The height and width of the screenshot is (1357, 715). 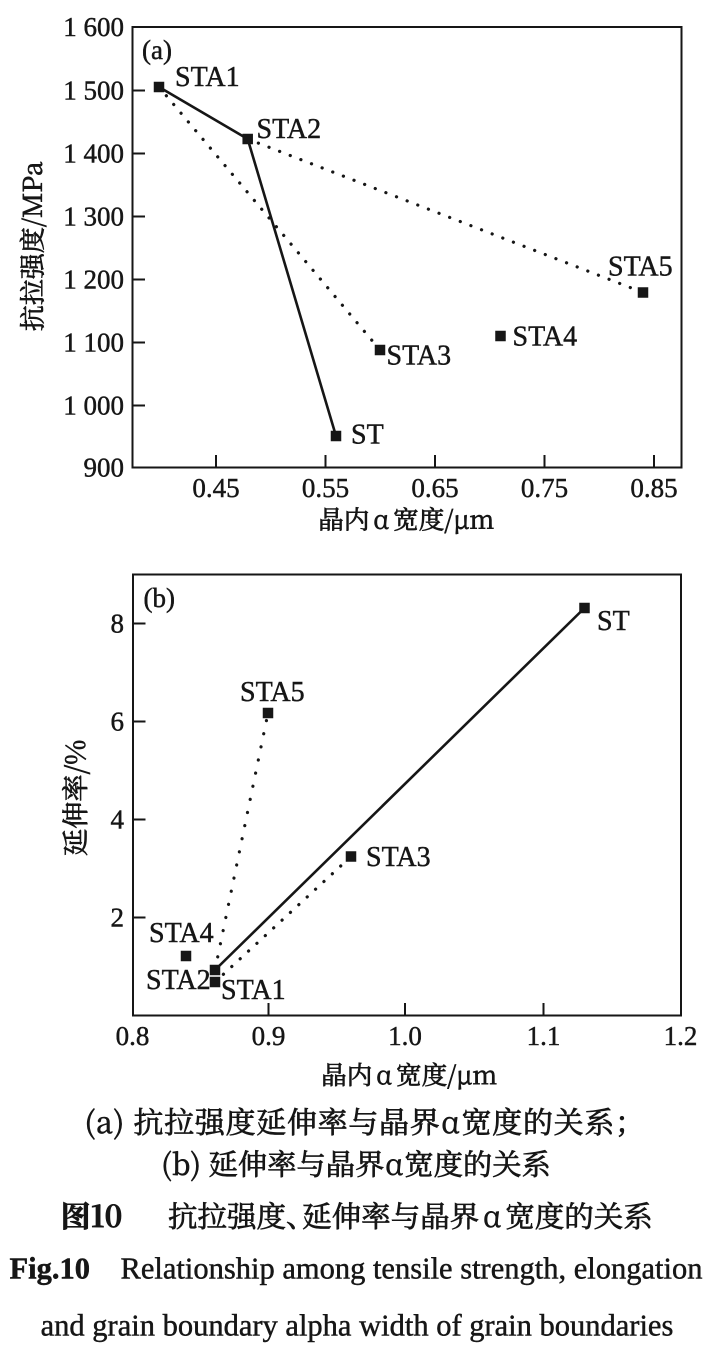 I want to click on svg-text: 1 100, so click(x=93, y=343).